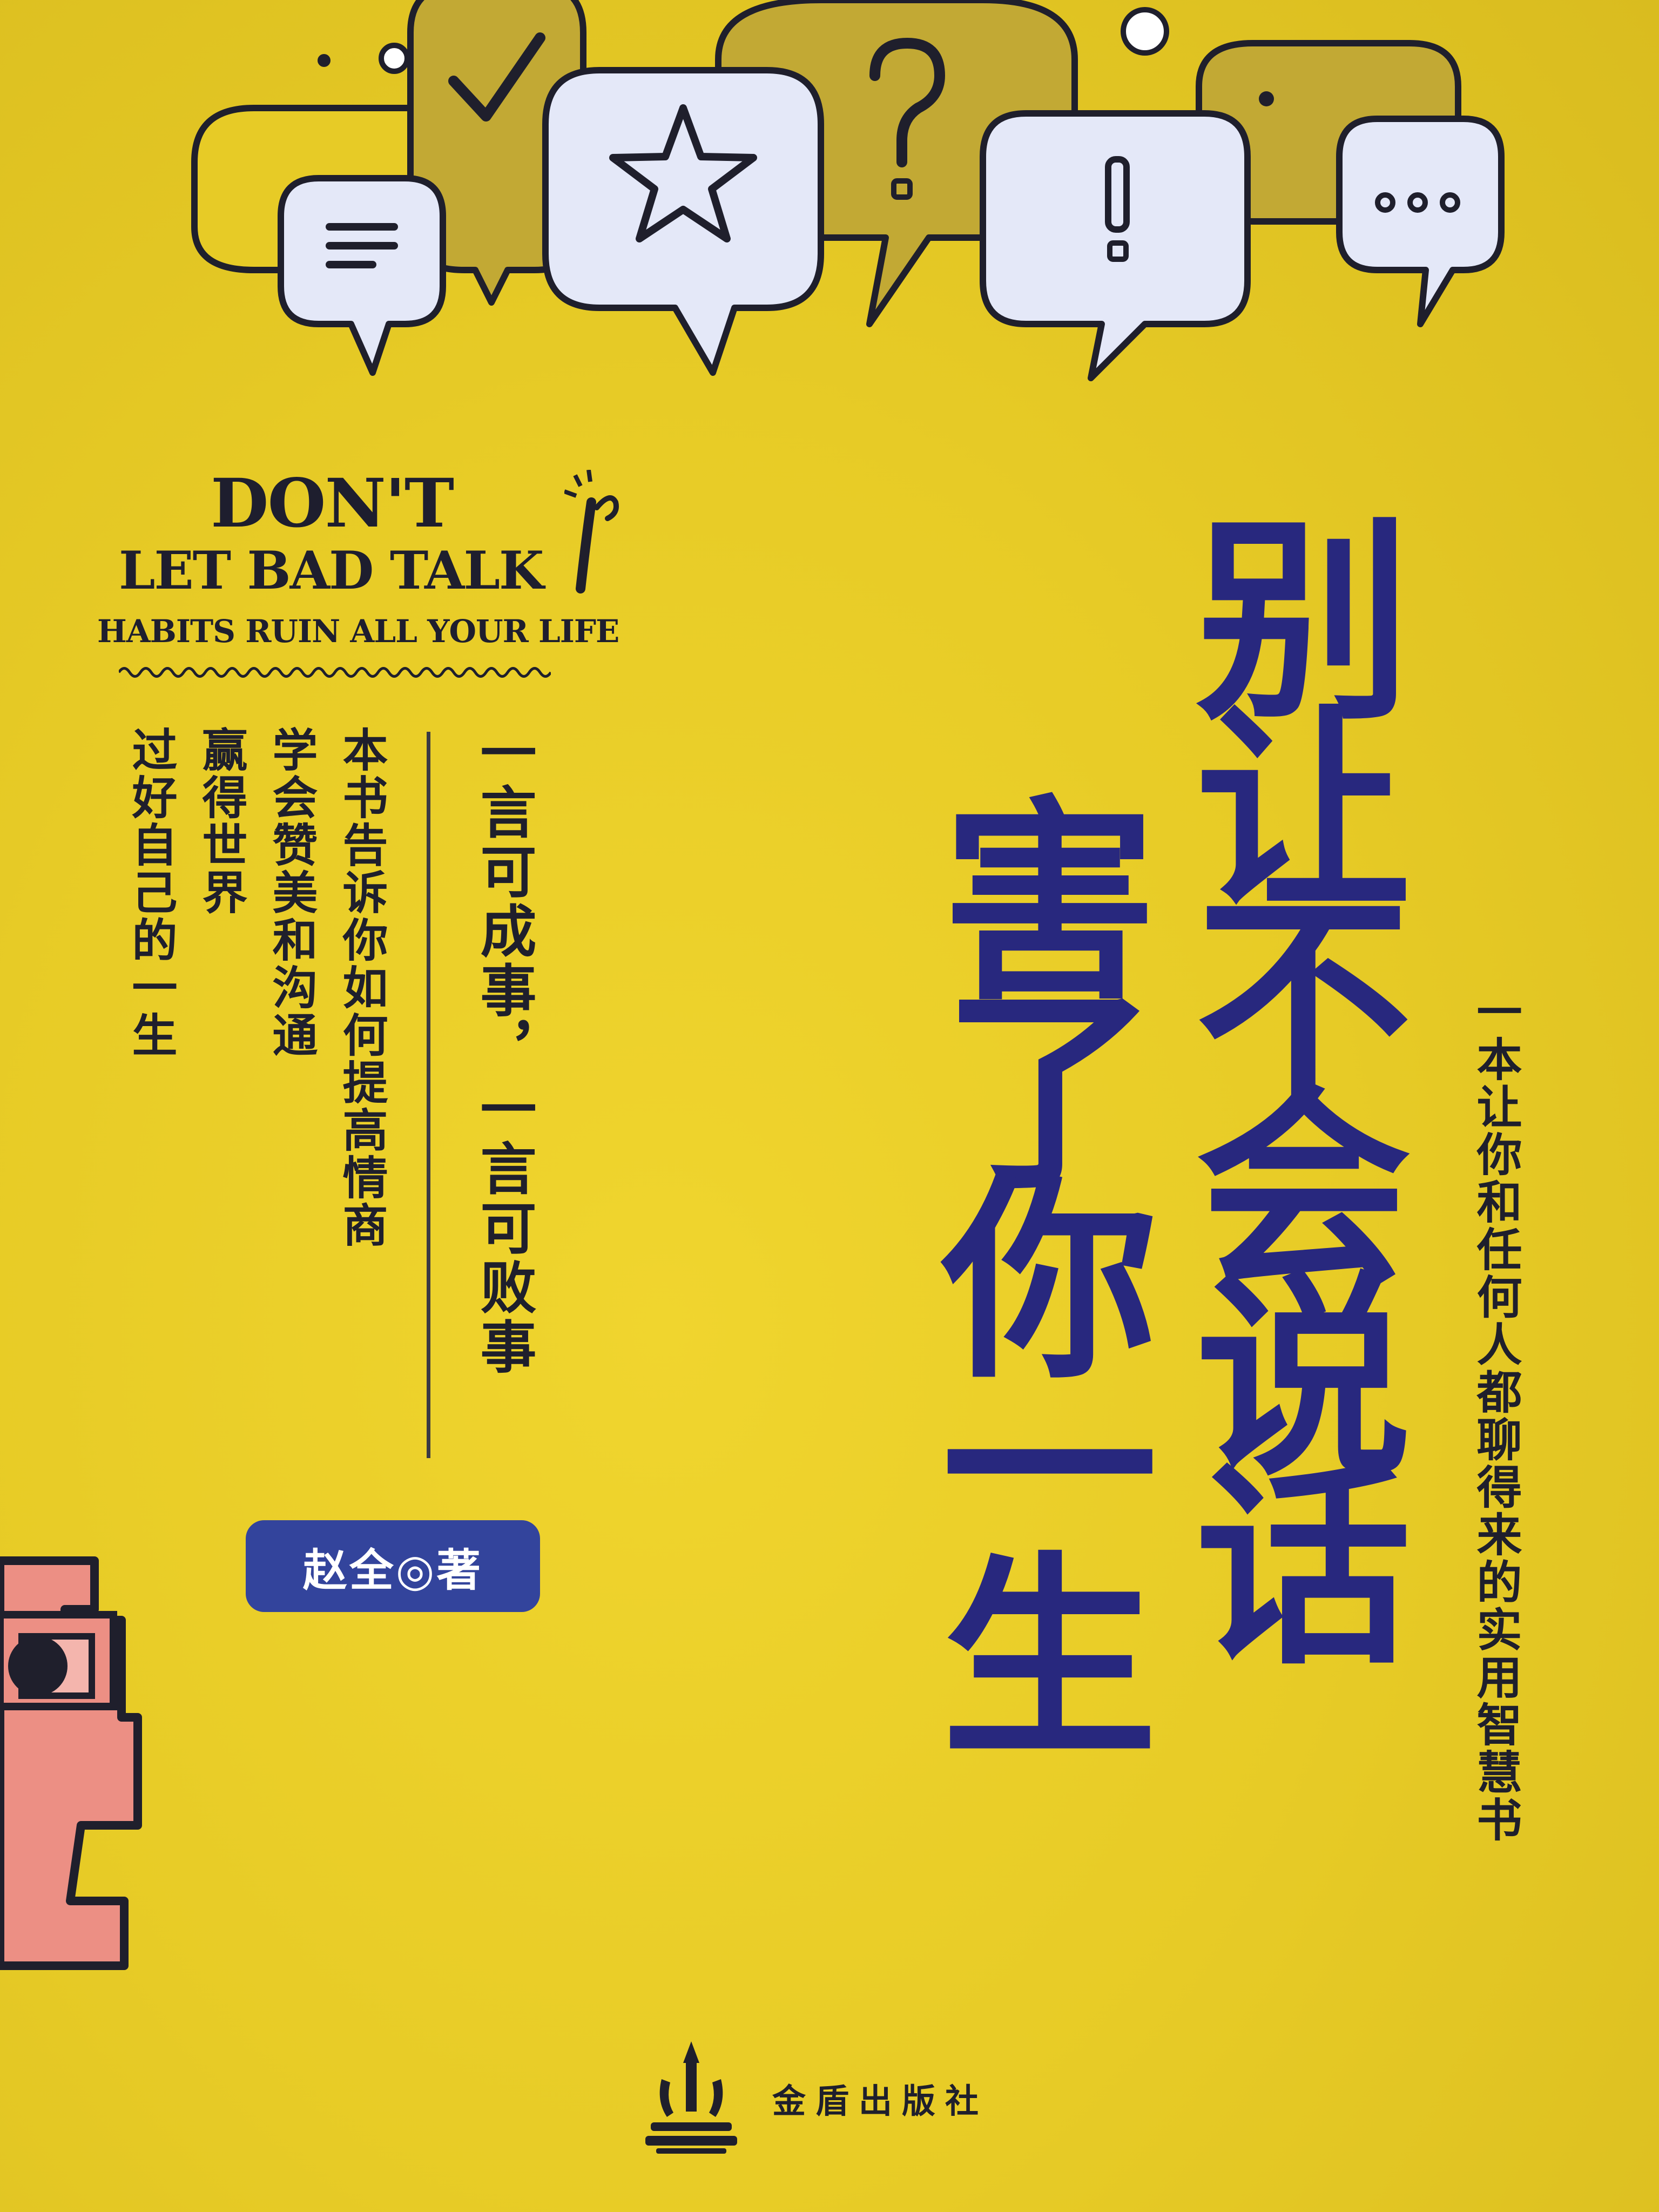 The image size is (1659, 2212). What do you see at coordinates (1285, 1075) in the screenshot?
I see `main-title-line1: 别让不会说话` at bounding box center [1285, 1075].